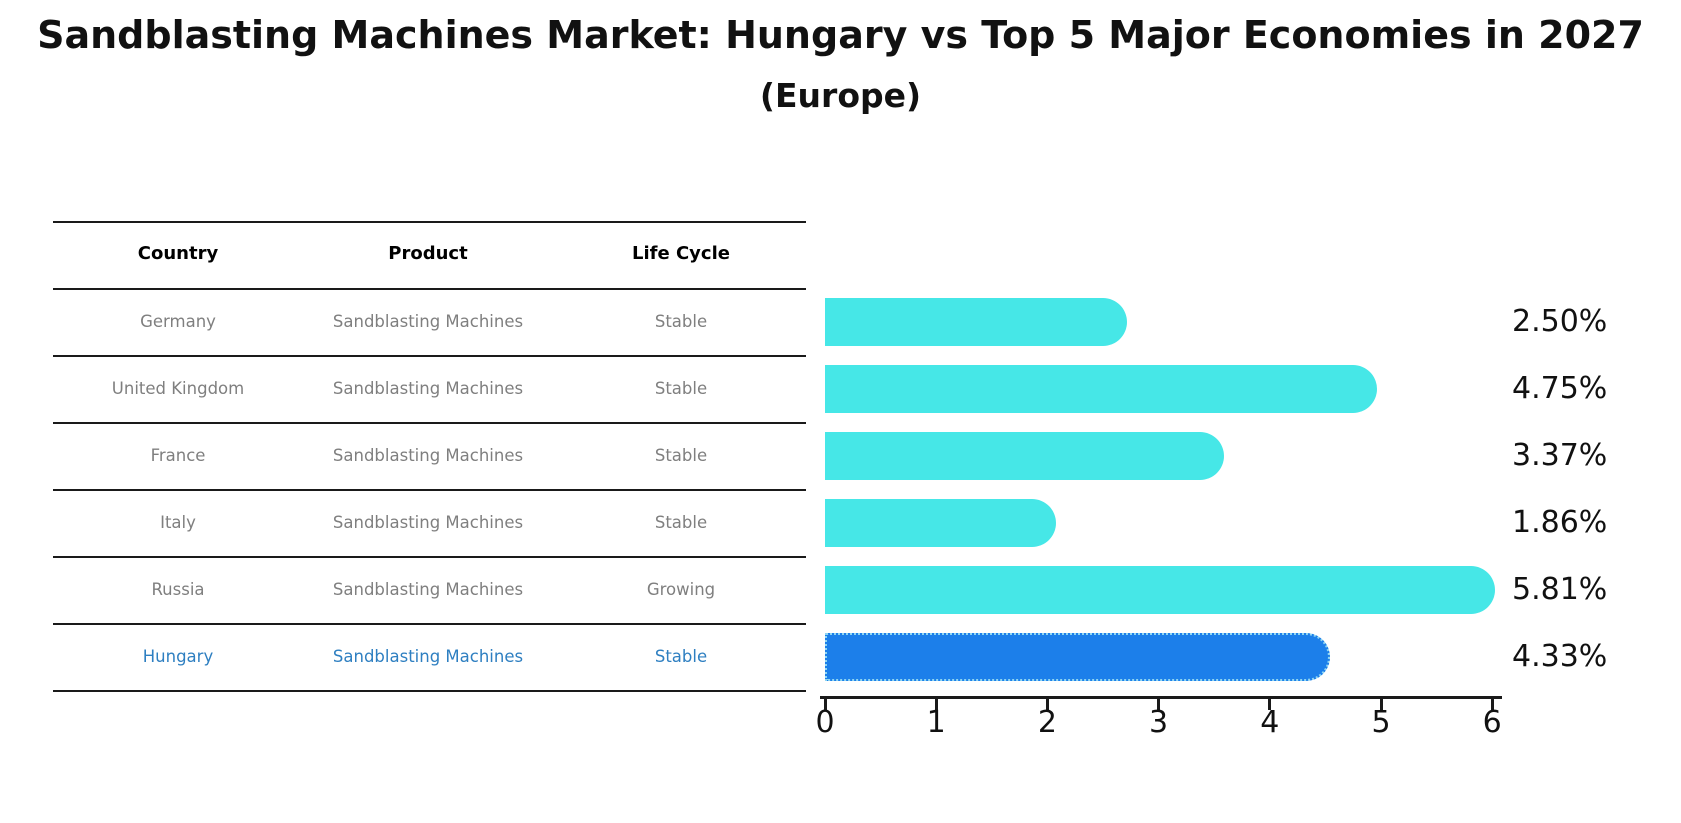 The height and width of the screenshot is (823, 1681). Describe the element at coordinates (840, 95) in the screenshot. I see `chart-subtitle: (Europe)` at that location.